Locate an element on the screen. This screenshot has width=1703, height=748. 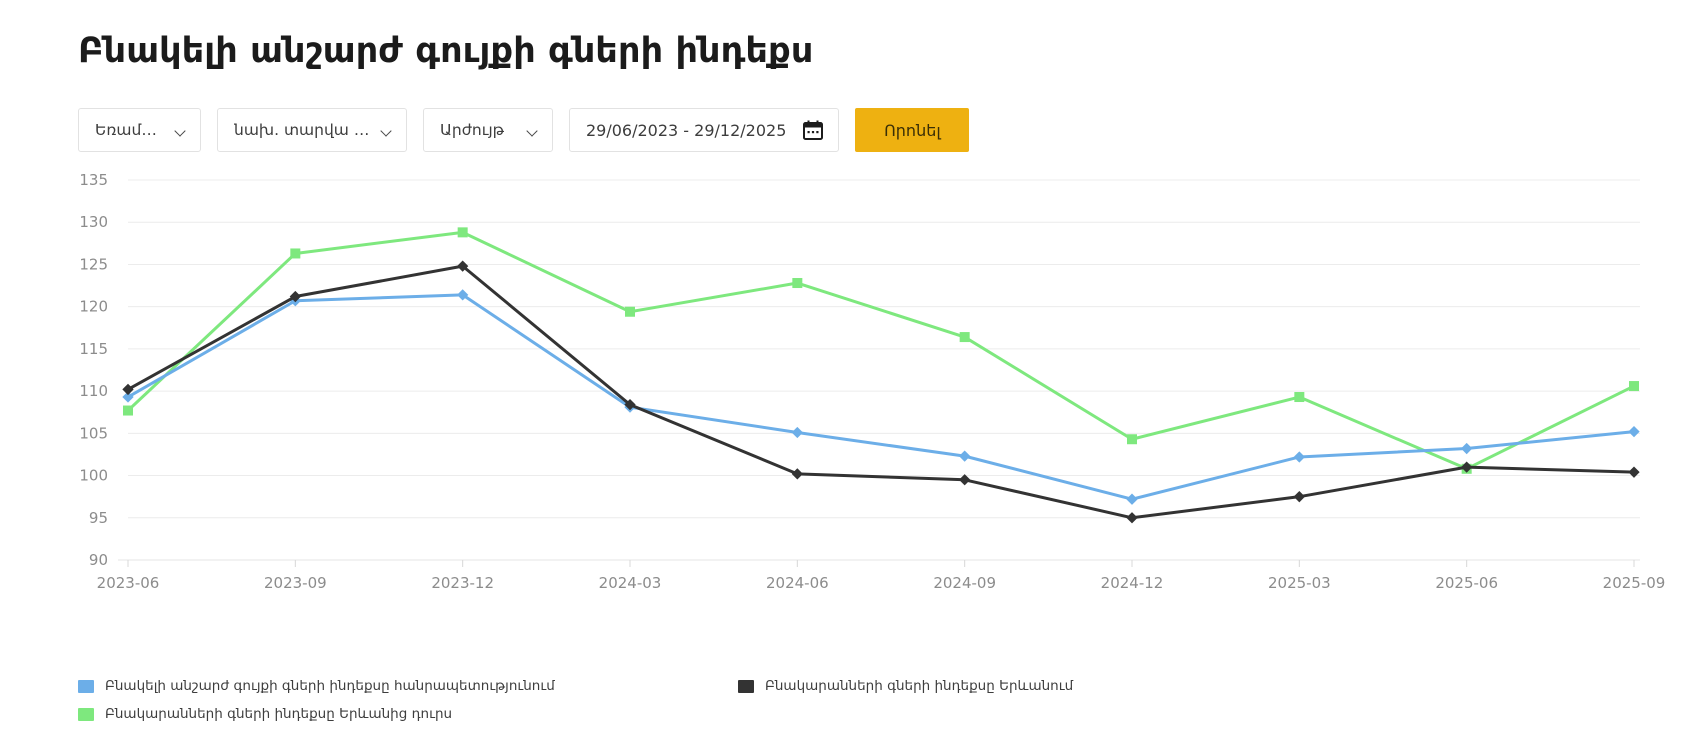
currency-select-value: Արժույթ is located at coordinates (472, 130).